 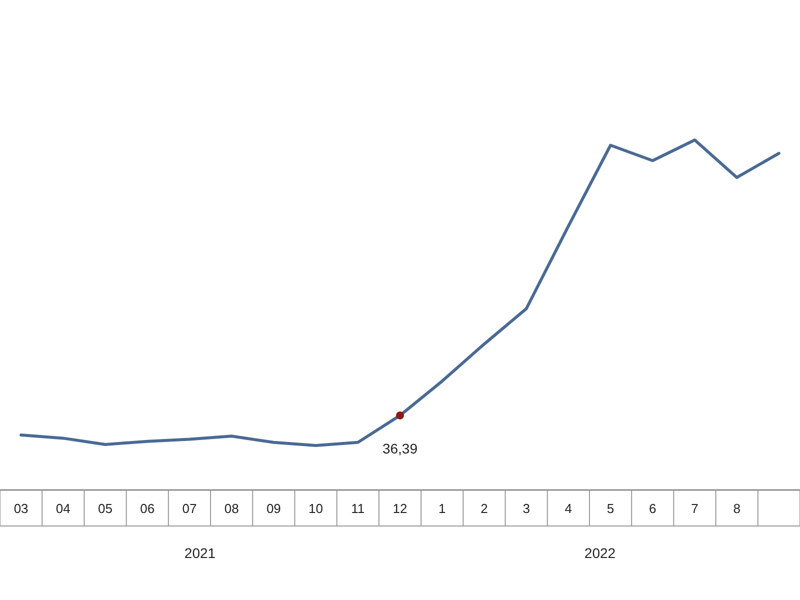 I want to click on x-tick-label: 5, so click(x=610, y=508).